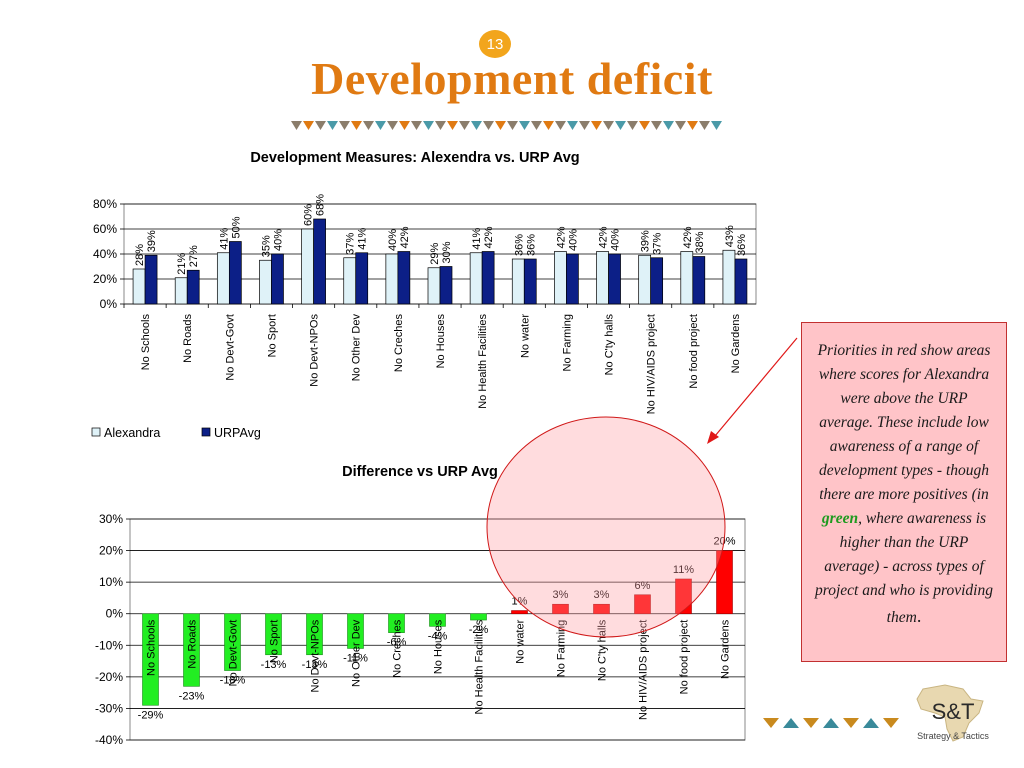 This screenshot has height=768, width=1024. Describe the element at coordinates (230, 347) in the screenshot. I see `chart1-category-label: No Devt-Govt` at that location.